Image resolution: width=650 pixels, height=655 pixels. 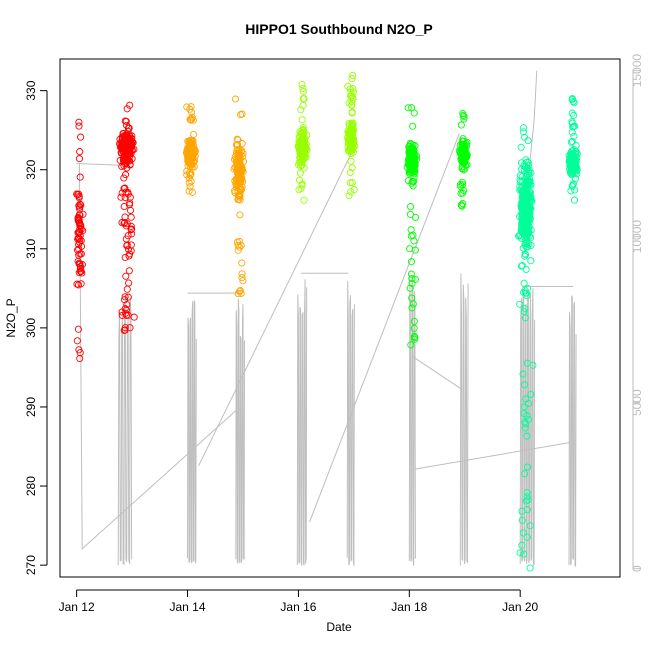 I want to click on y2-tick-label: 15000, so click(x=637, y=71).